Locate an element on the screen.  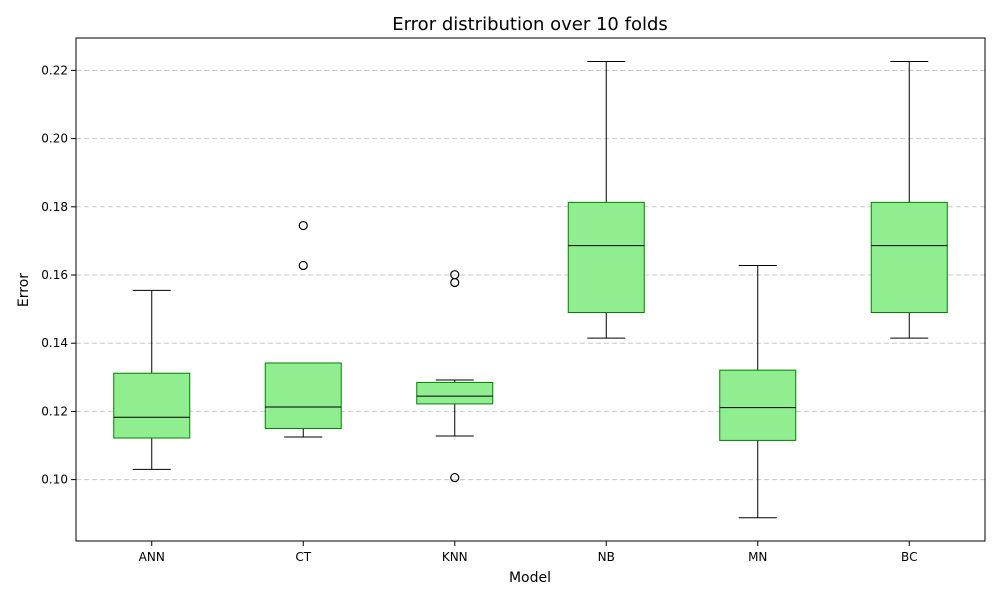
y-axis-label: Error is located at coordinates (24, 290).